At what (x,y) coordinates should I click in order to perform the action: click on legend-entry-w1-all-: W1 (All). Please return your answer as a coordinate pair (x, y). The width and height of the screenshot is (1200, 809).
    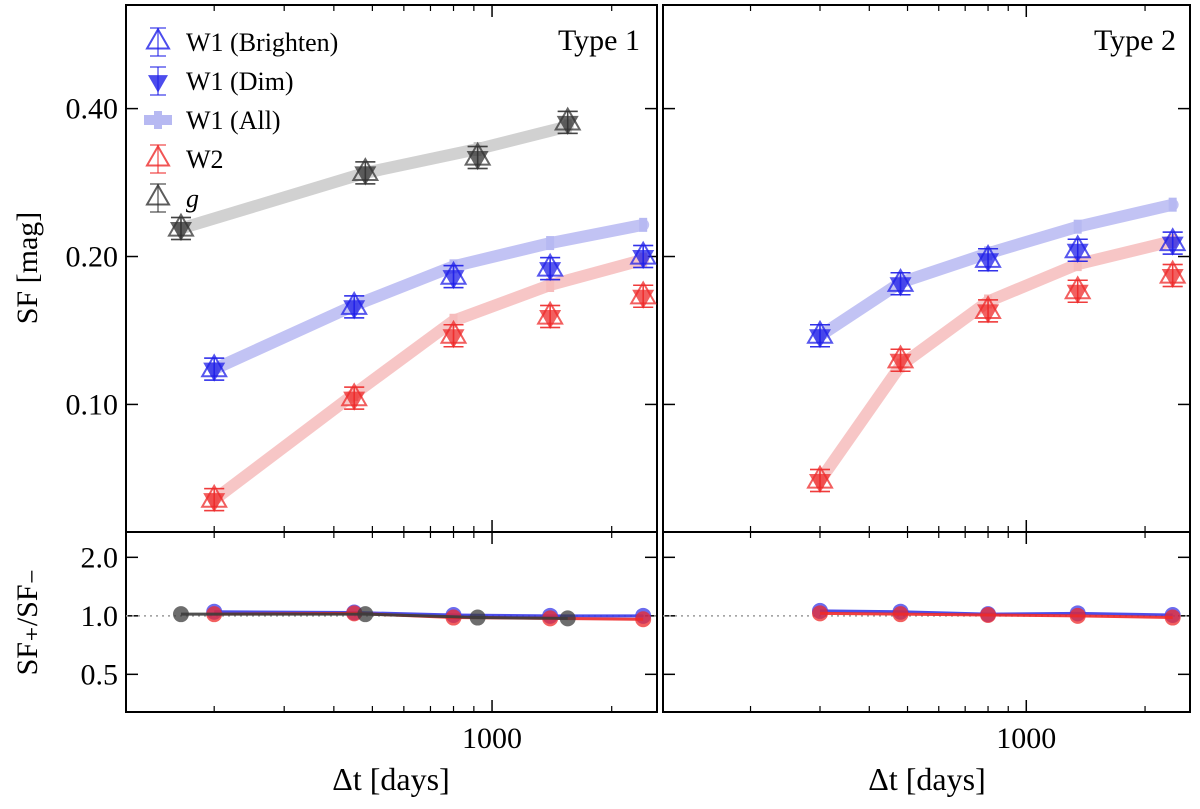
    Looking at the image, I should click on (212, 120).